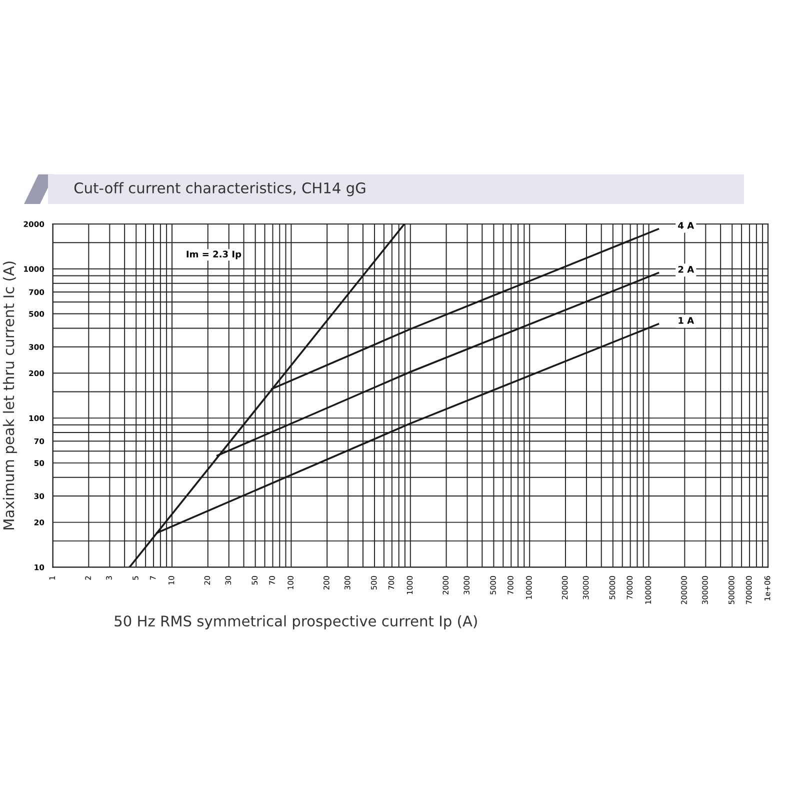 The width and height of the screenshot is (800, 800). Describe the element at coordinates (686, 269) in the screenshot. I see `text: 2 A` at that location.